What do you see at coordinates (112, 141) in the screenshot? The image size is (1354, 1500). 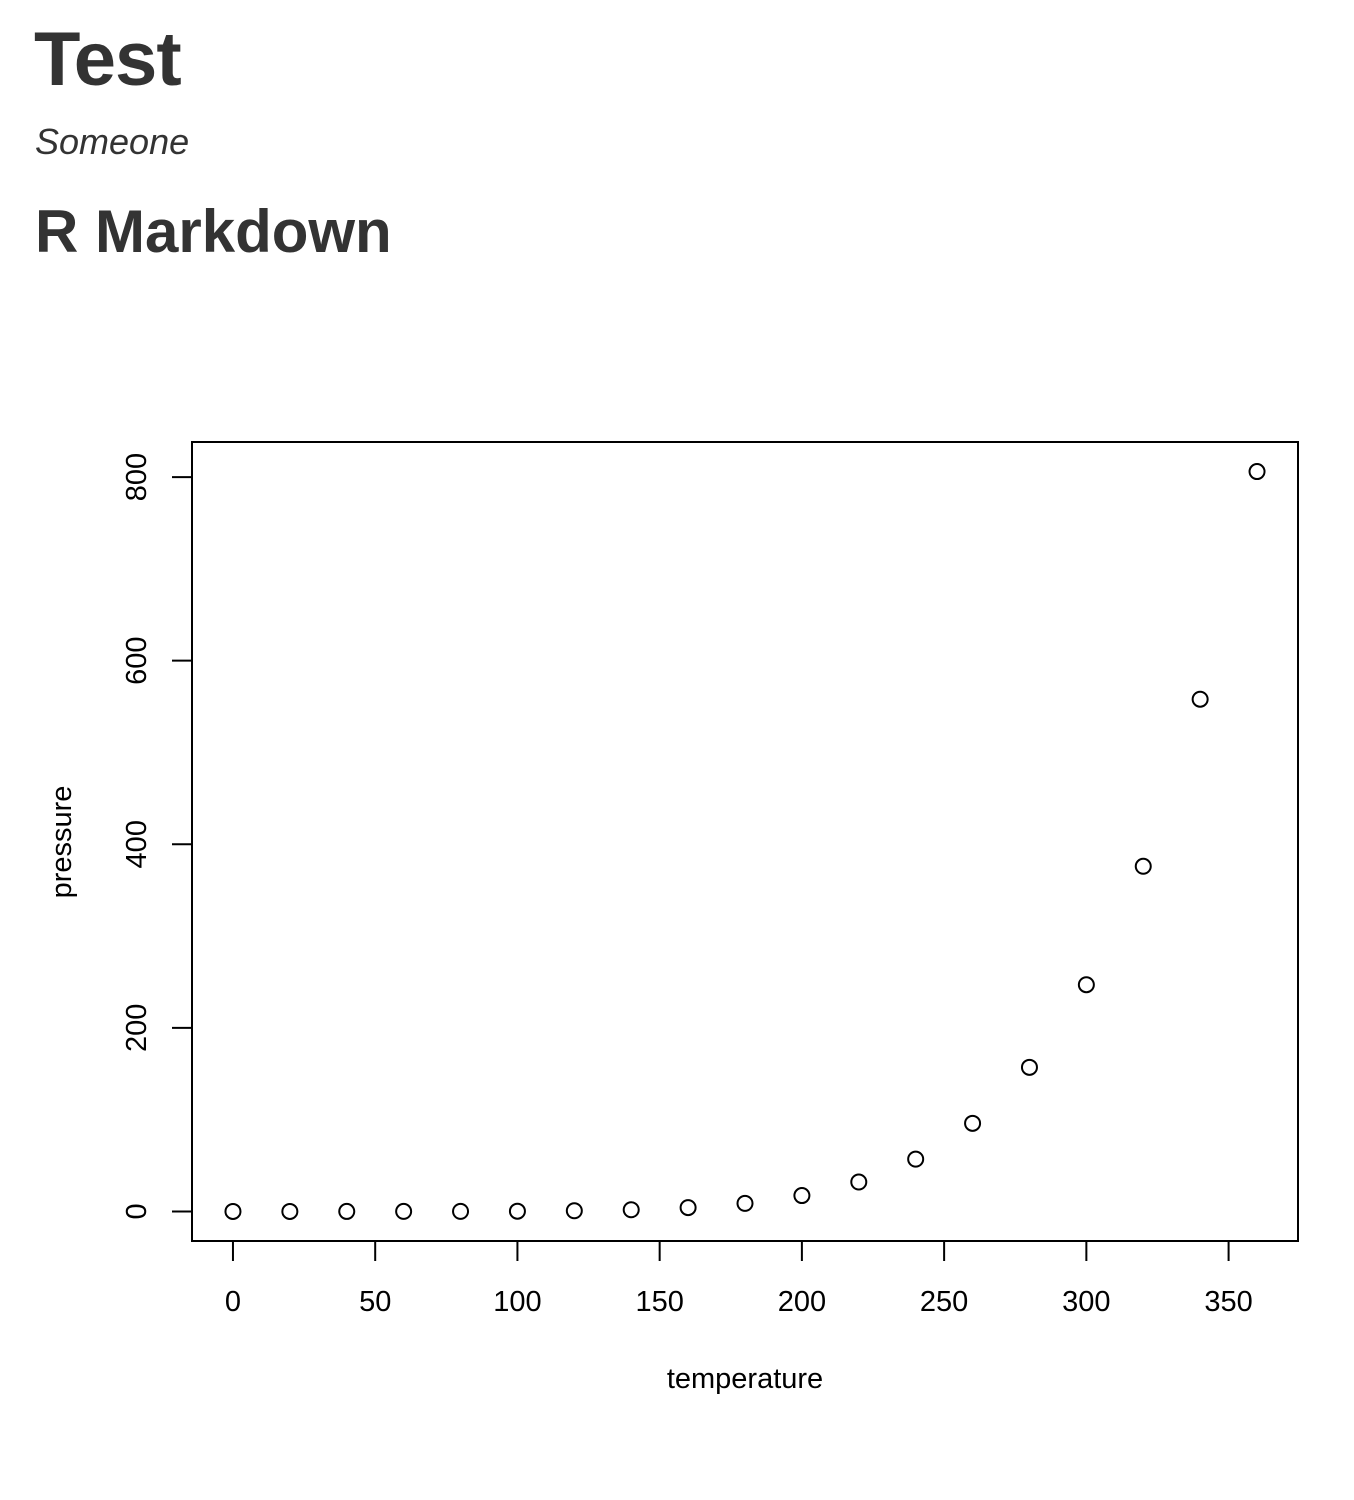 I see `document-author: Someone` at bounding box center [112, 141].